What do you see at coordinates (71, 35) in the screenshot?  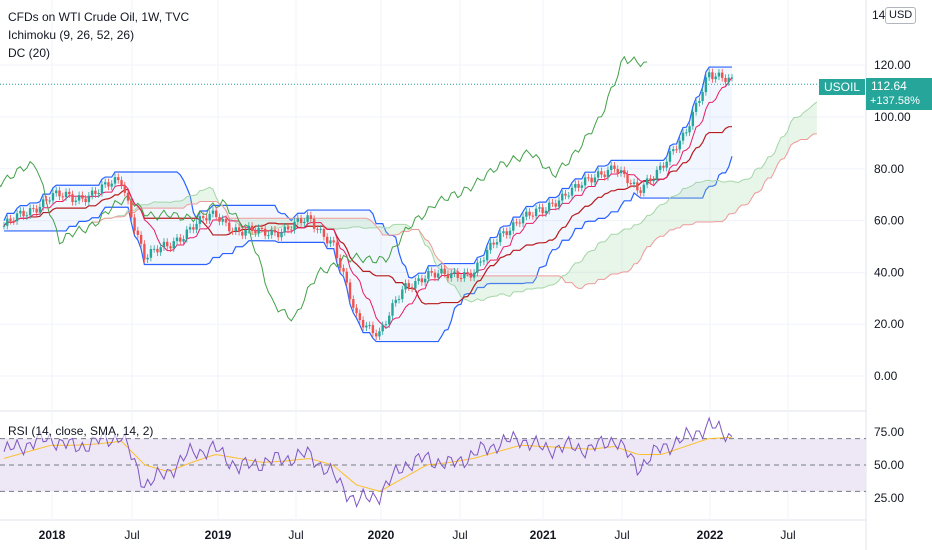 I see `ichimoku-legend: Ichimoku (9, 26, 52, 26)` at bounding box center [71, 35].